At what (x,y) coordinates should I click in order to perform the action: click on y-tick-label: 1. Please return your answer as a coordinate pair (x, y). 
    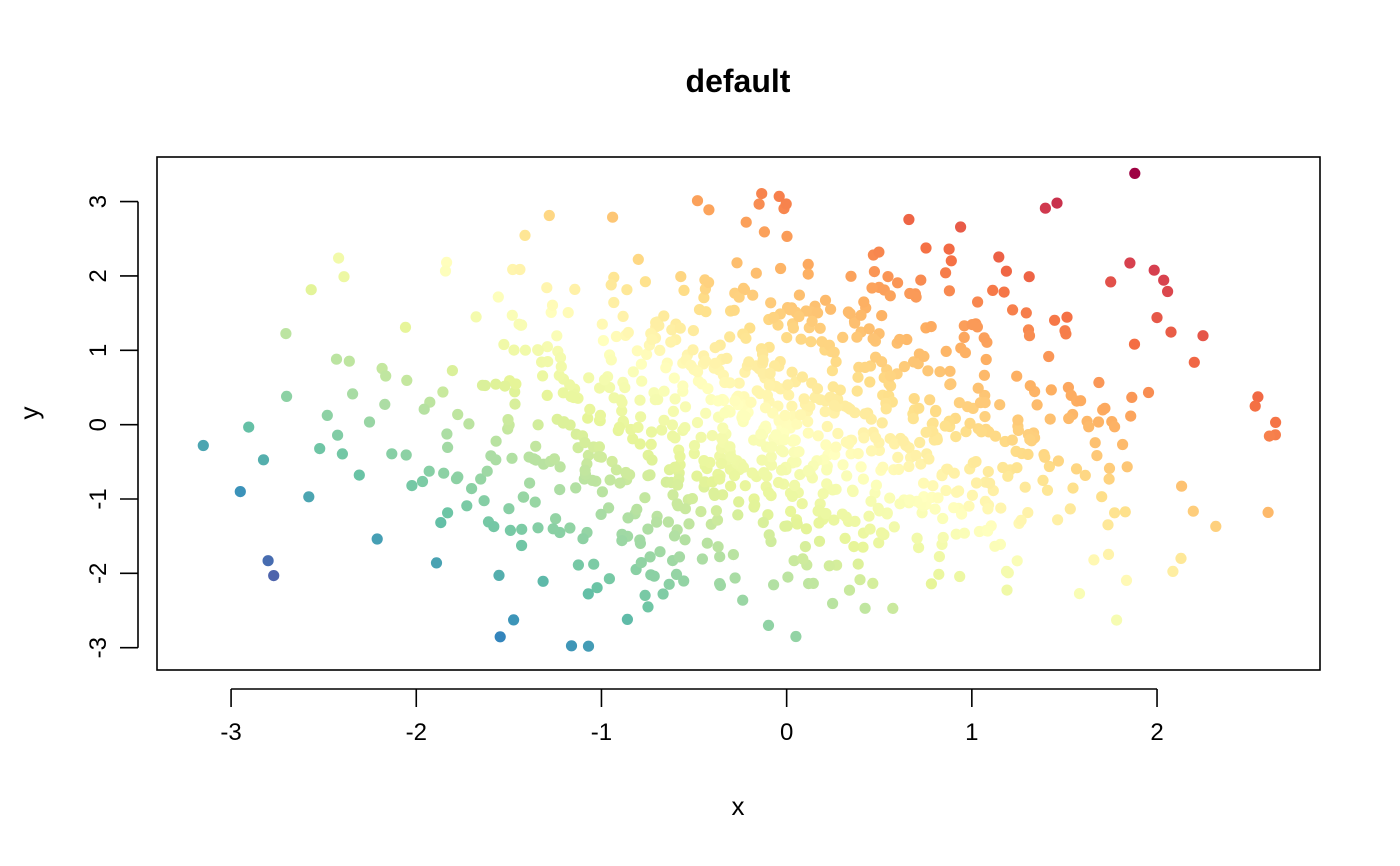
    Looking at the image, I should click on (98, 350).